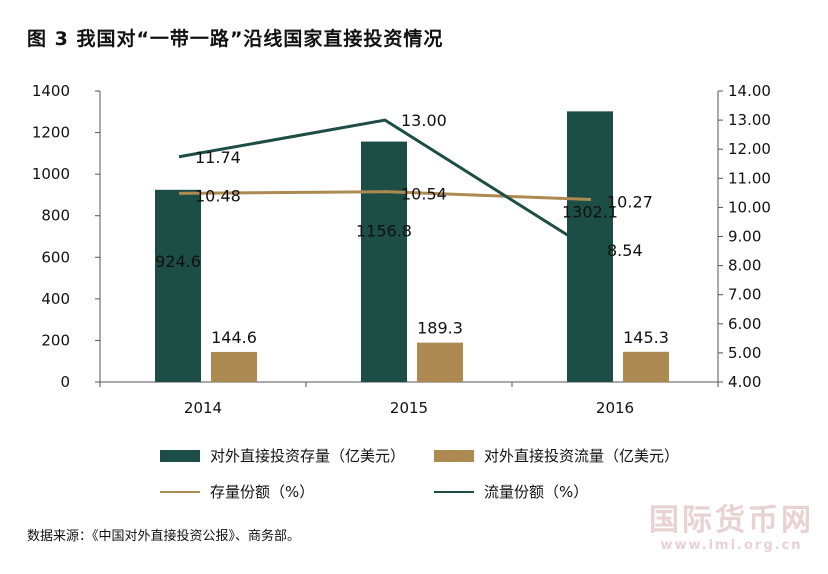  What do you see at coordinates (51, 133) in the screenshot?
I see `left-tick-label: 1200` at bounding box center [51, 133].